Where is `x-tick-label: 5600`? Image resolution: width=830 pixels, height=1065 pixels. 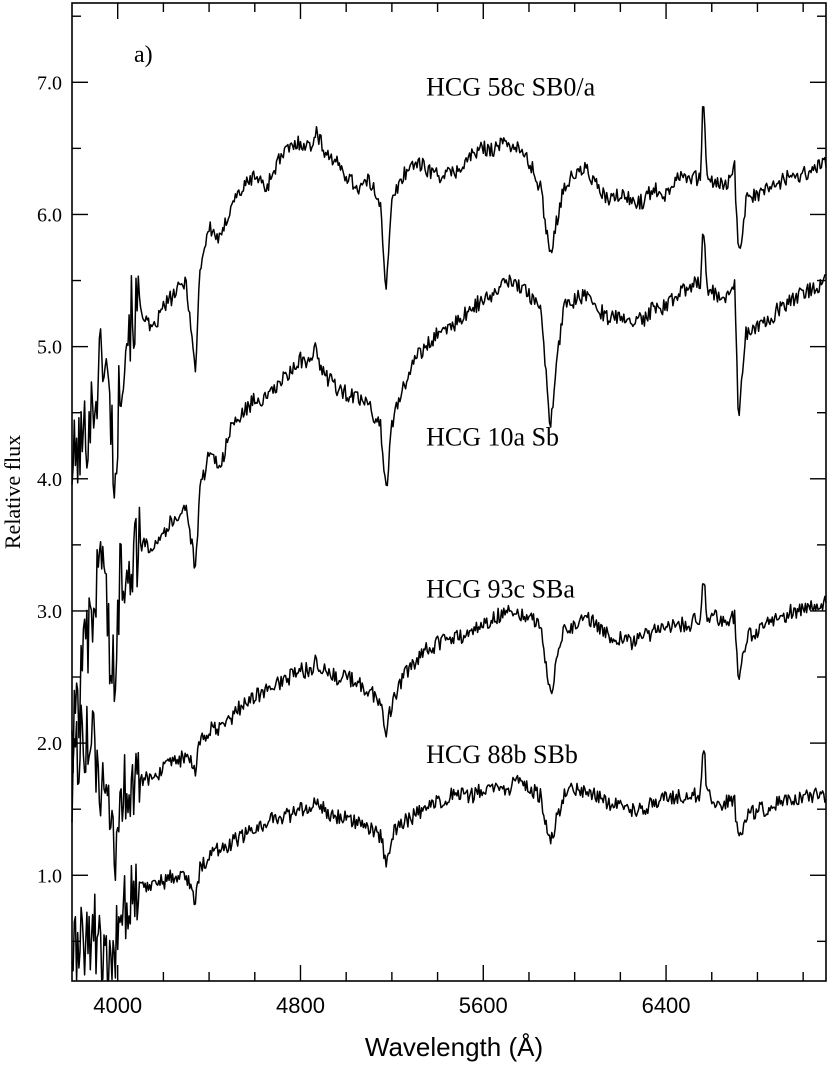
x-tick-label: 5600 is located at coordinates (483, 1005).